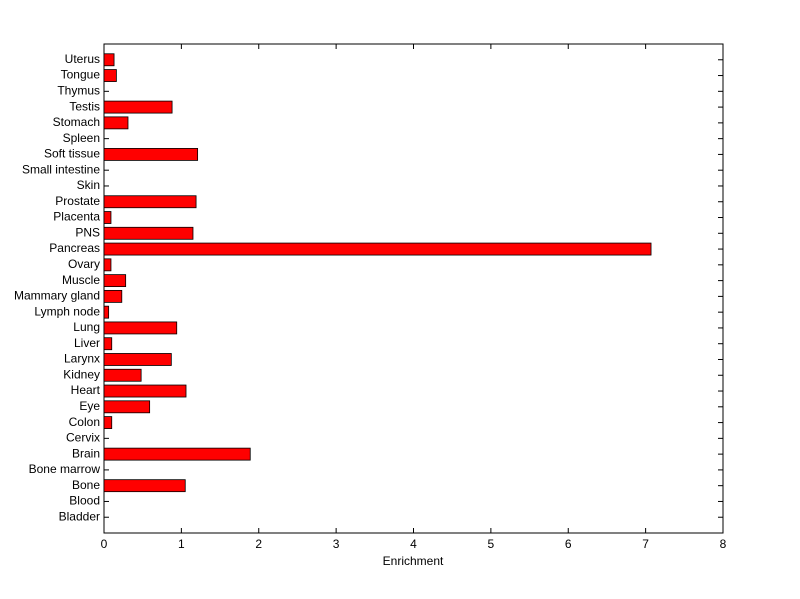  I want to click on y-tick-label: Spleen, so click(81, 138).